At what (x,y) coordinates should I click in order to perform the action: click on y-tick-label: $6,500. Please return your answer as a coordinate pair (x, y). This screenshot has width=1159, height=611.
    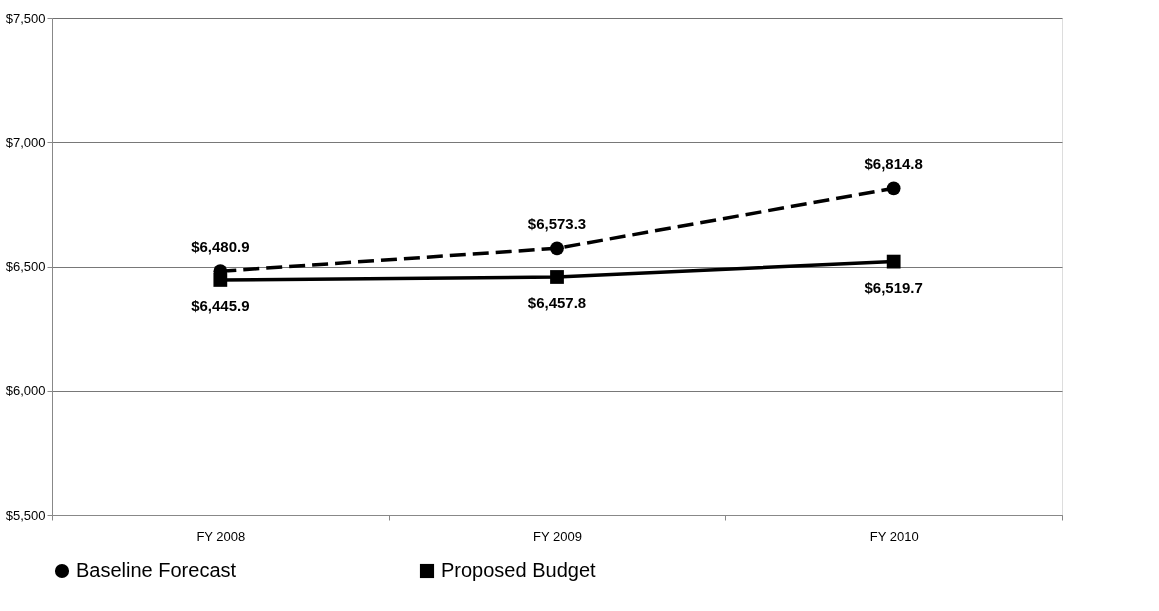
    Looking at the image, I should click on (25, 266).